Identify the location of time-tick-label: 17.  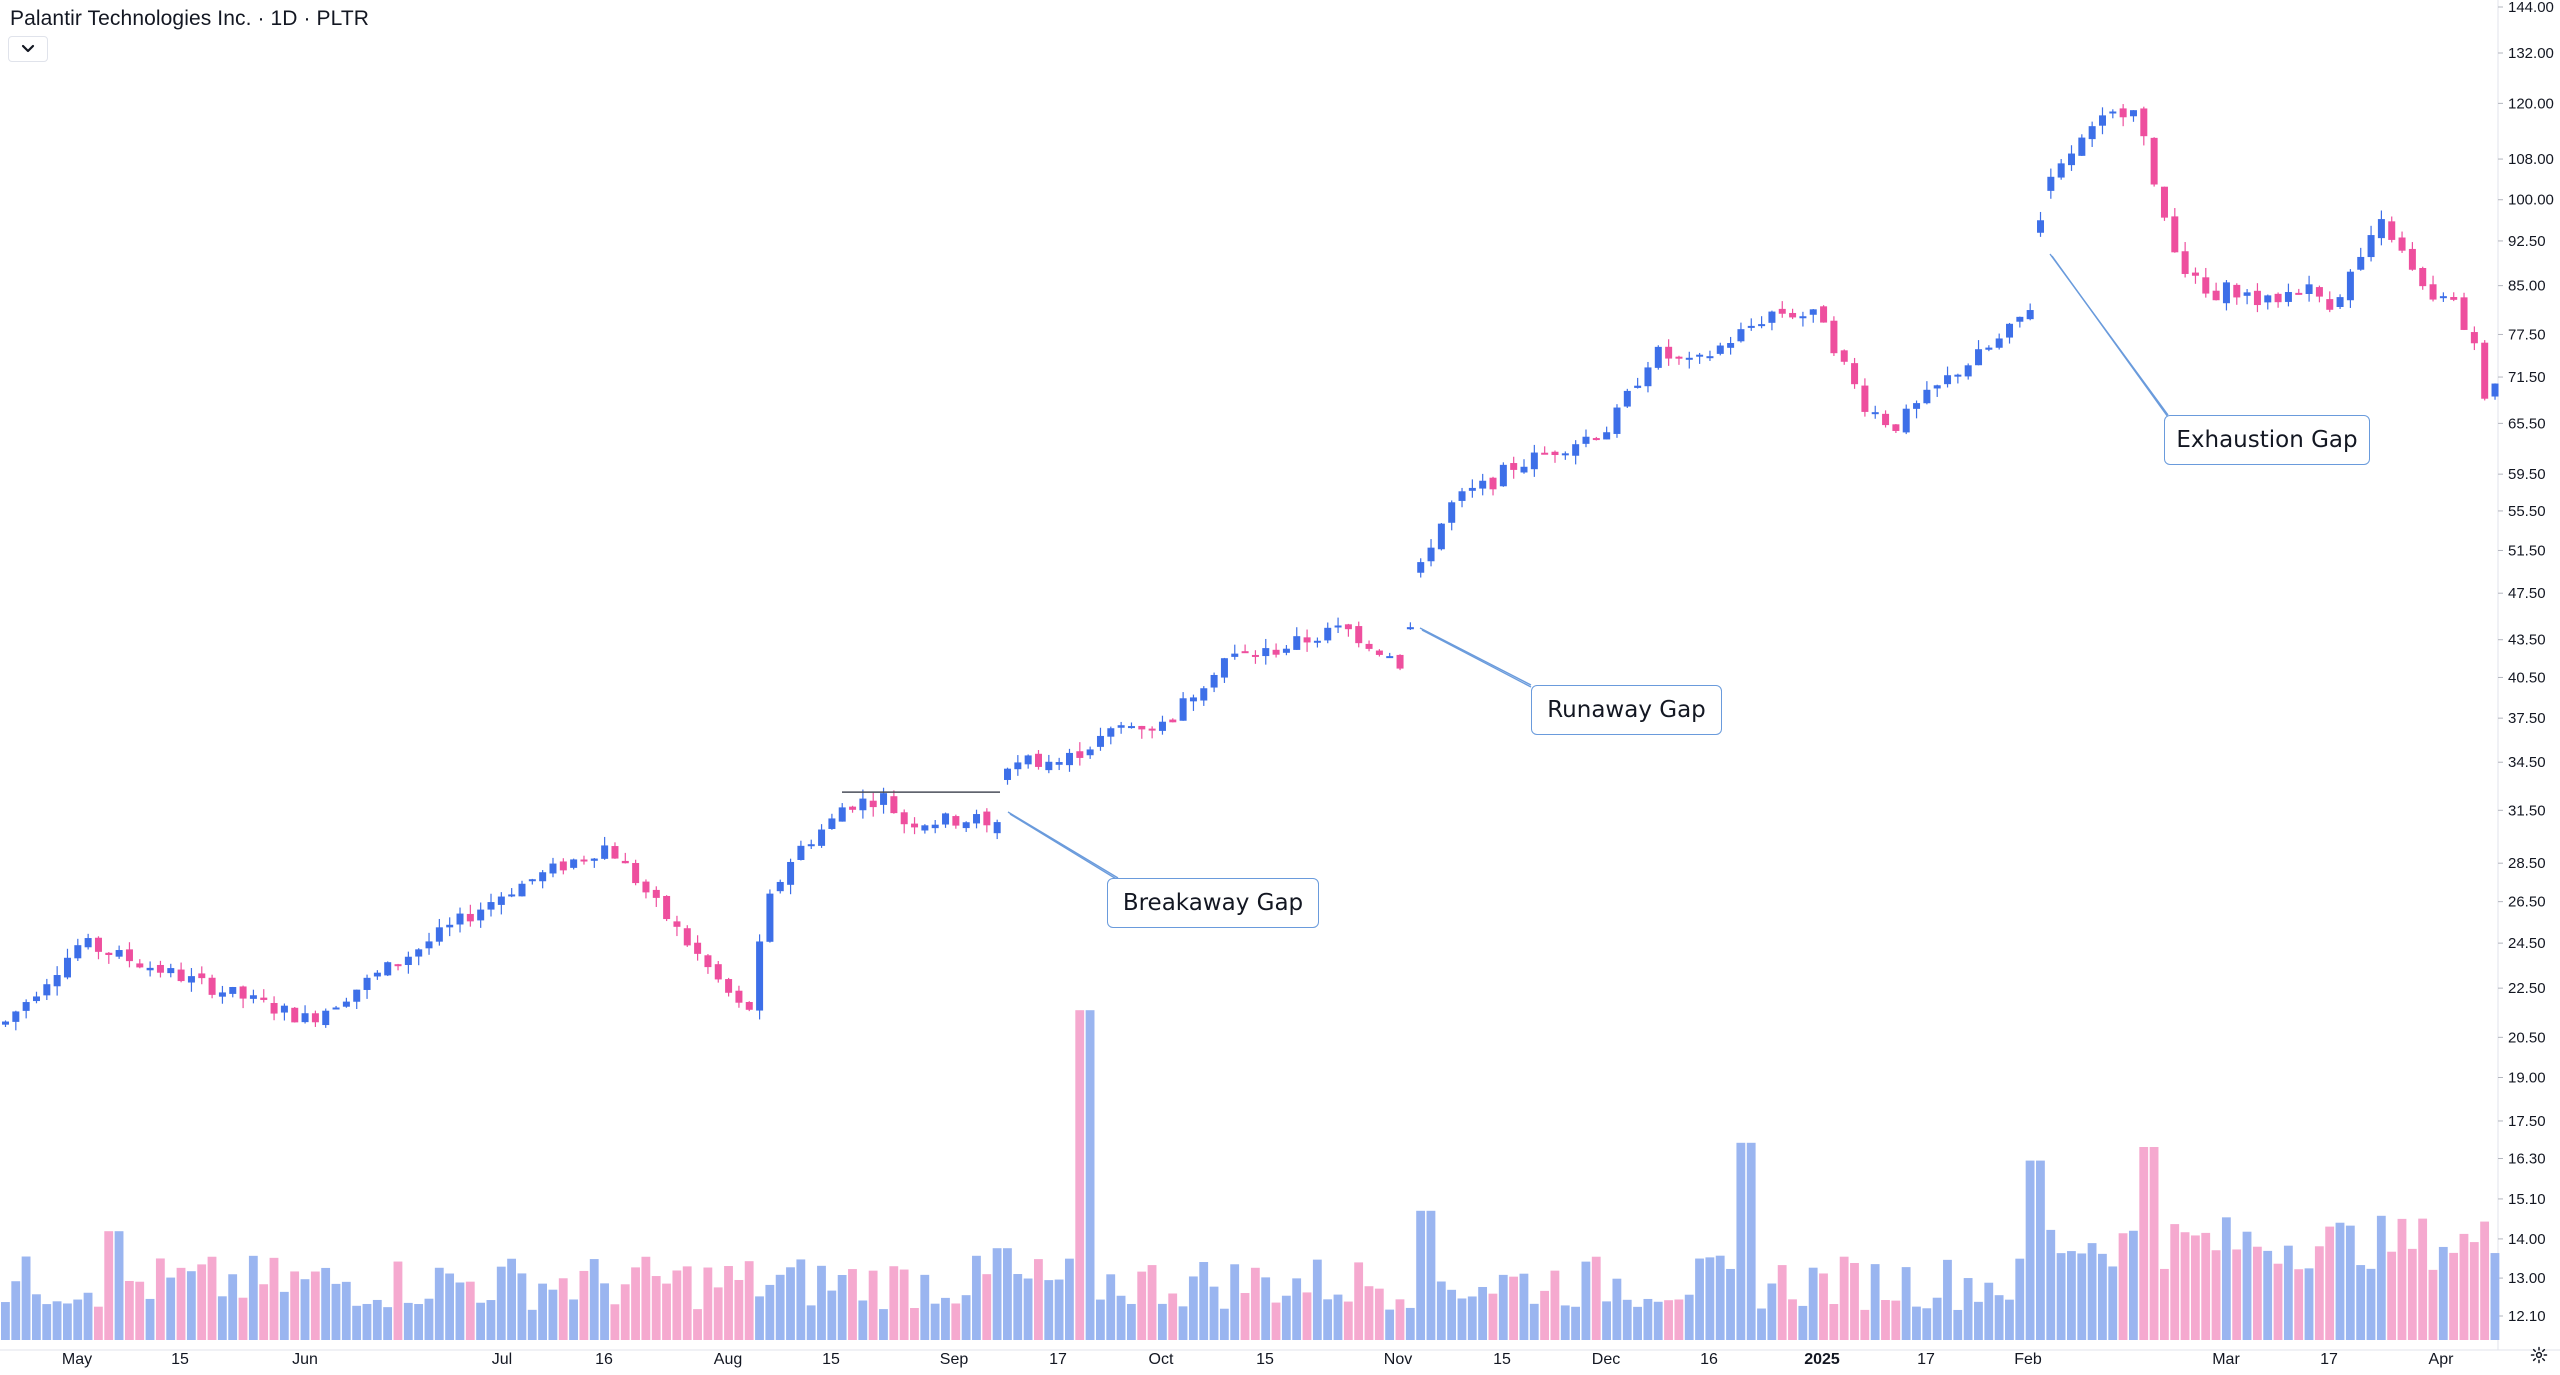
(1058, 1359).